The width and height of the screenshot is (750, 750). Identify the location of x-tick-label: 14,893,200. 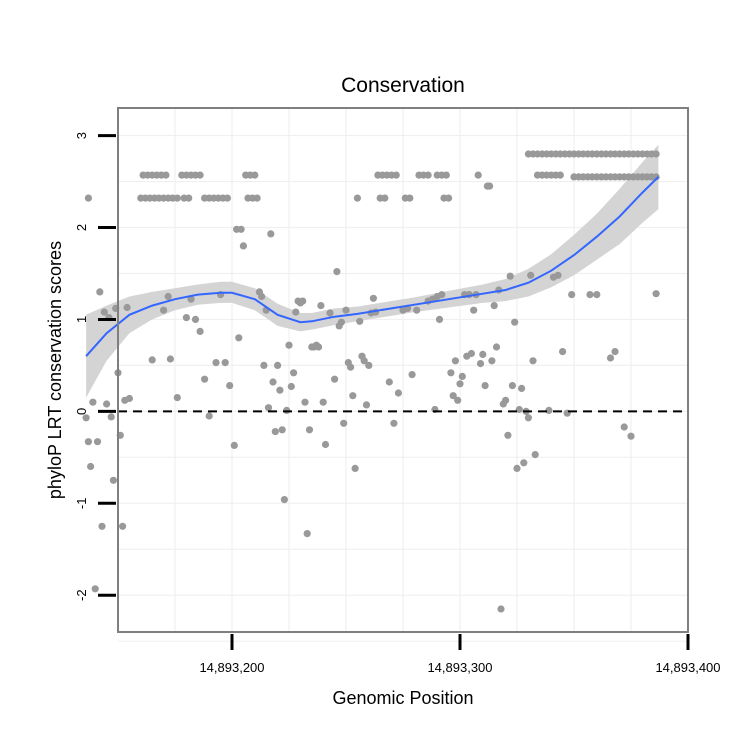
(231, 667).